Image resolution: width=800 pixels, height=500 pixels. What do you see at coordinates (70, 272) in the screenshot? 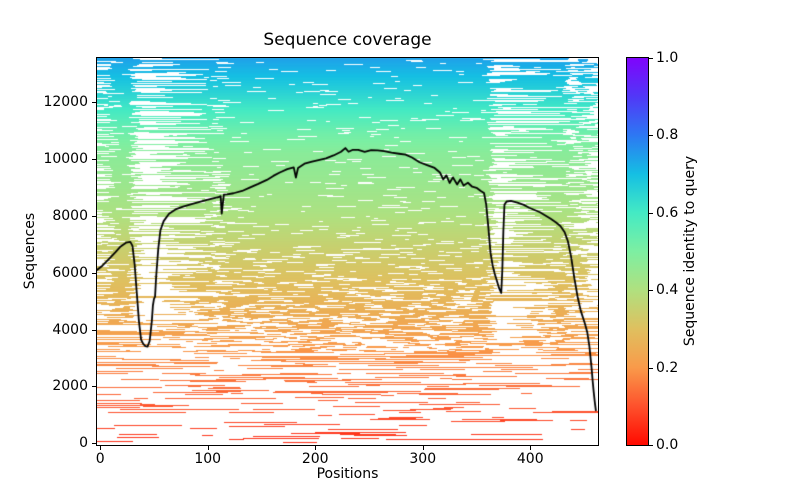
I see `y-tick-label: 6000` at bounding box center [70, 272].